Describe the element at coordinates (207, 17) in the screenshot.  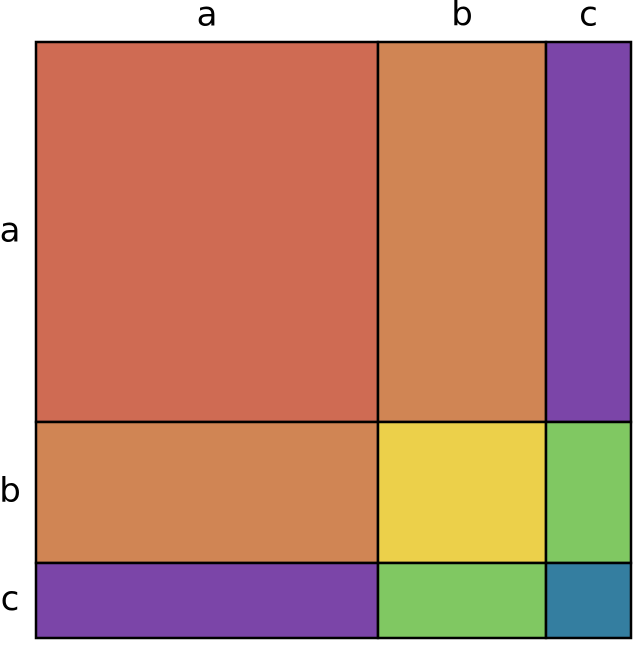
I see `column-label: a` at that location.